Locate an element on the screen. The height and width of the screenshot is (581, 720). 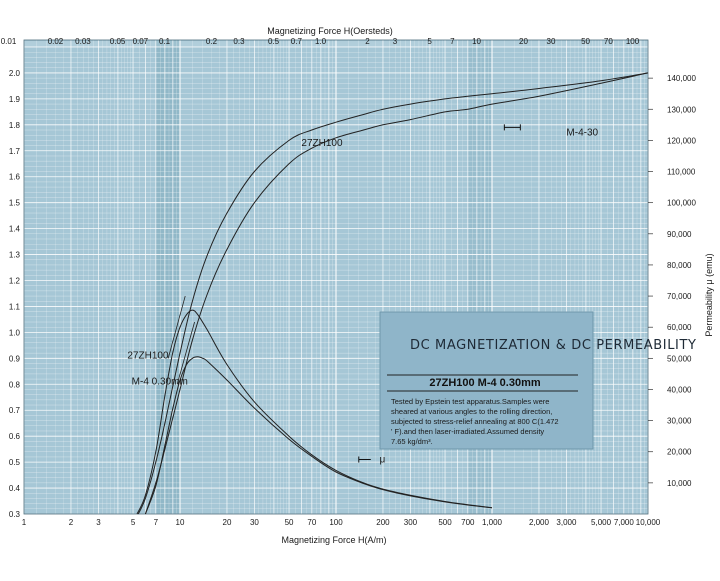
y2-tick-label: 10,000 is located at coordinates (679, 483).